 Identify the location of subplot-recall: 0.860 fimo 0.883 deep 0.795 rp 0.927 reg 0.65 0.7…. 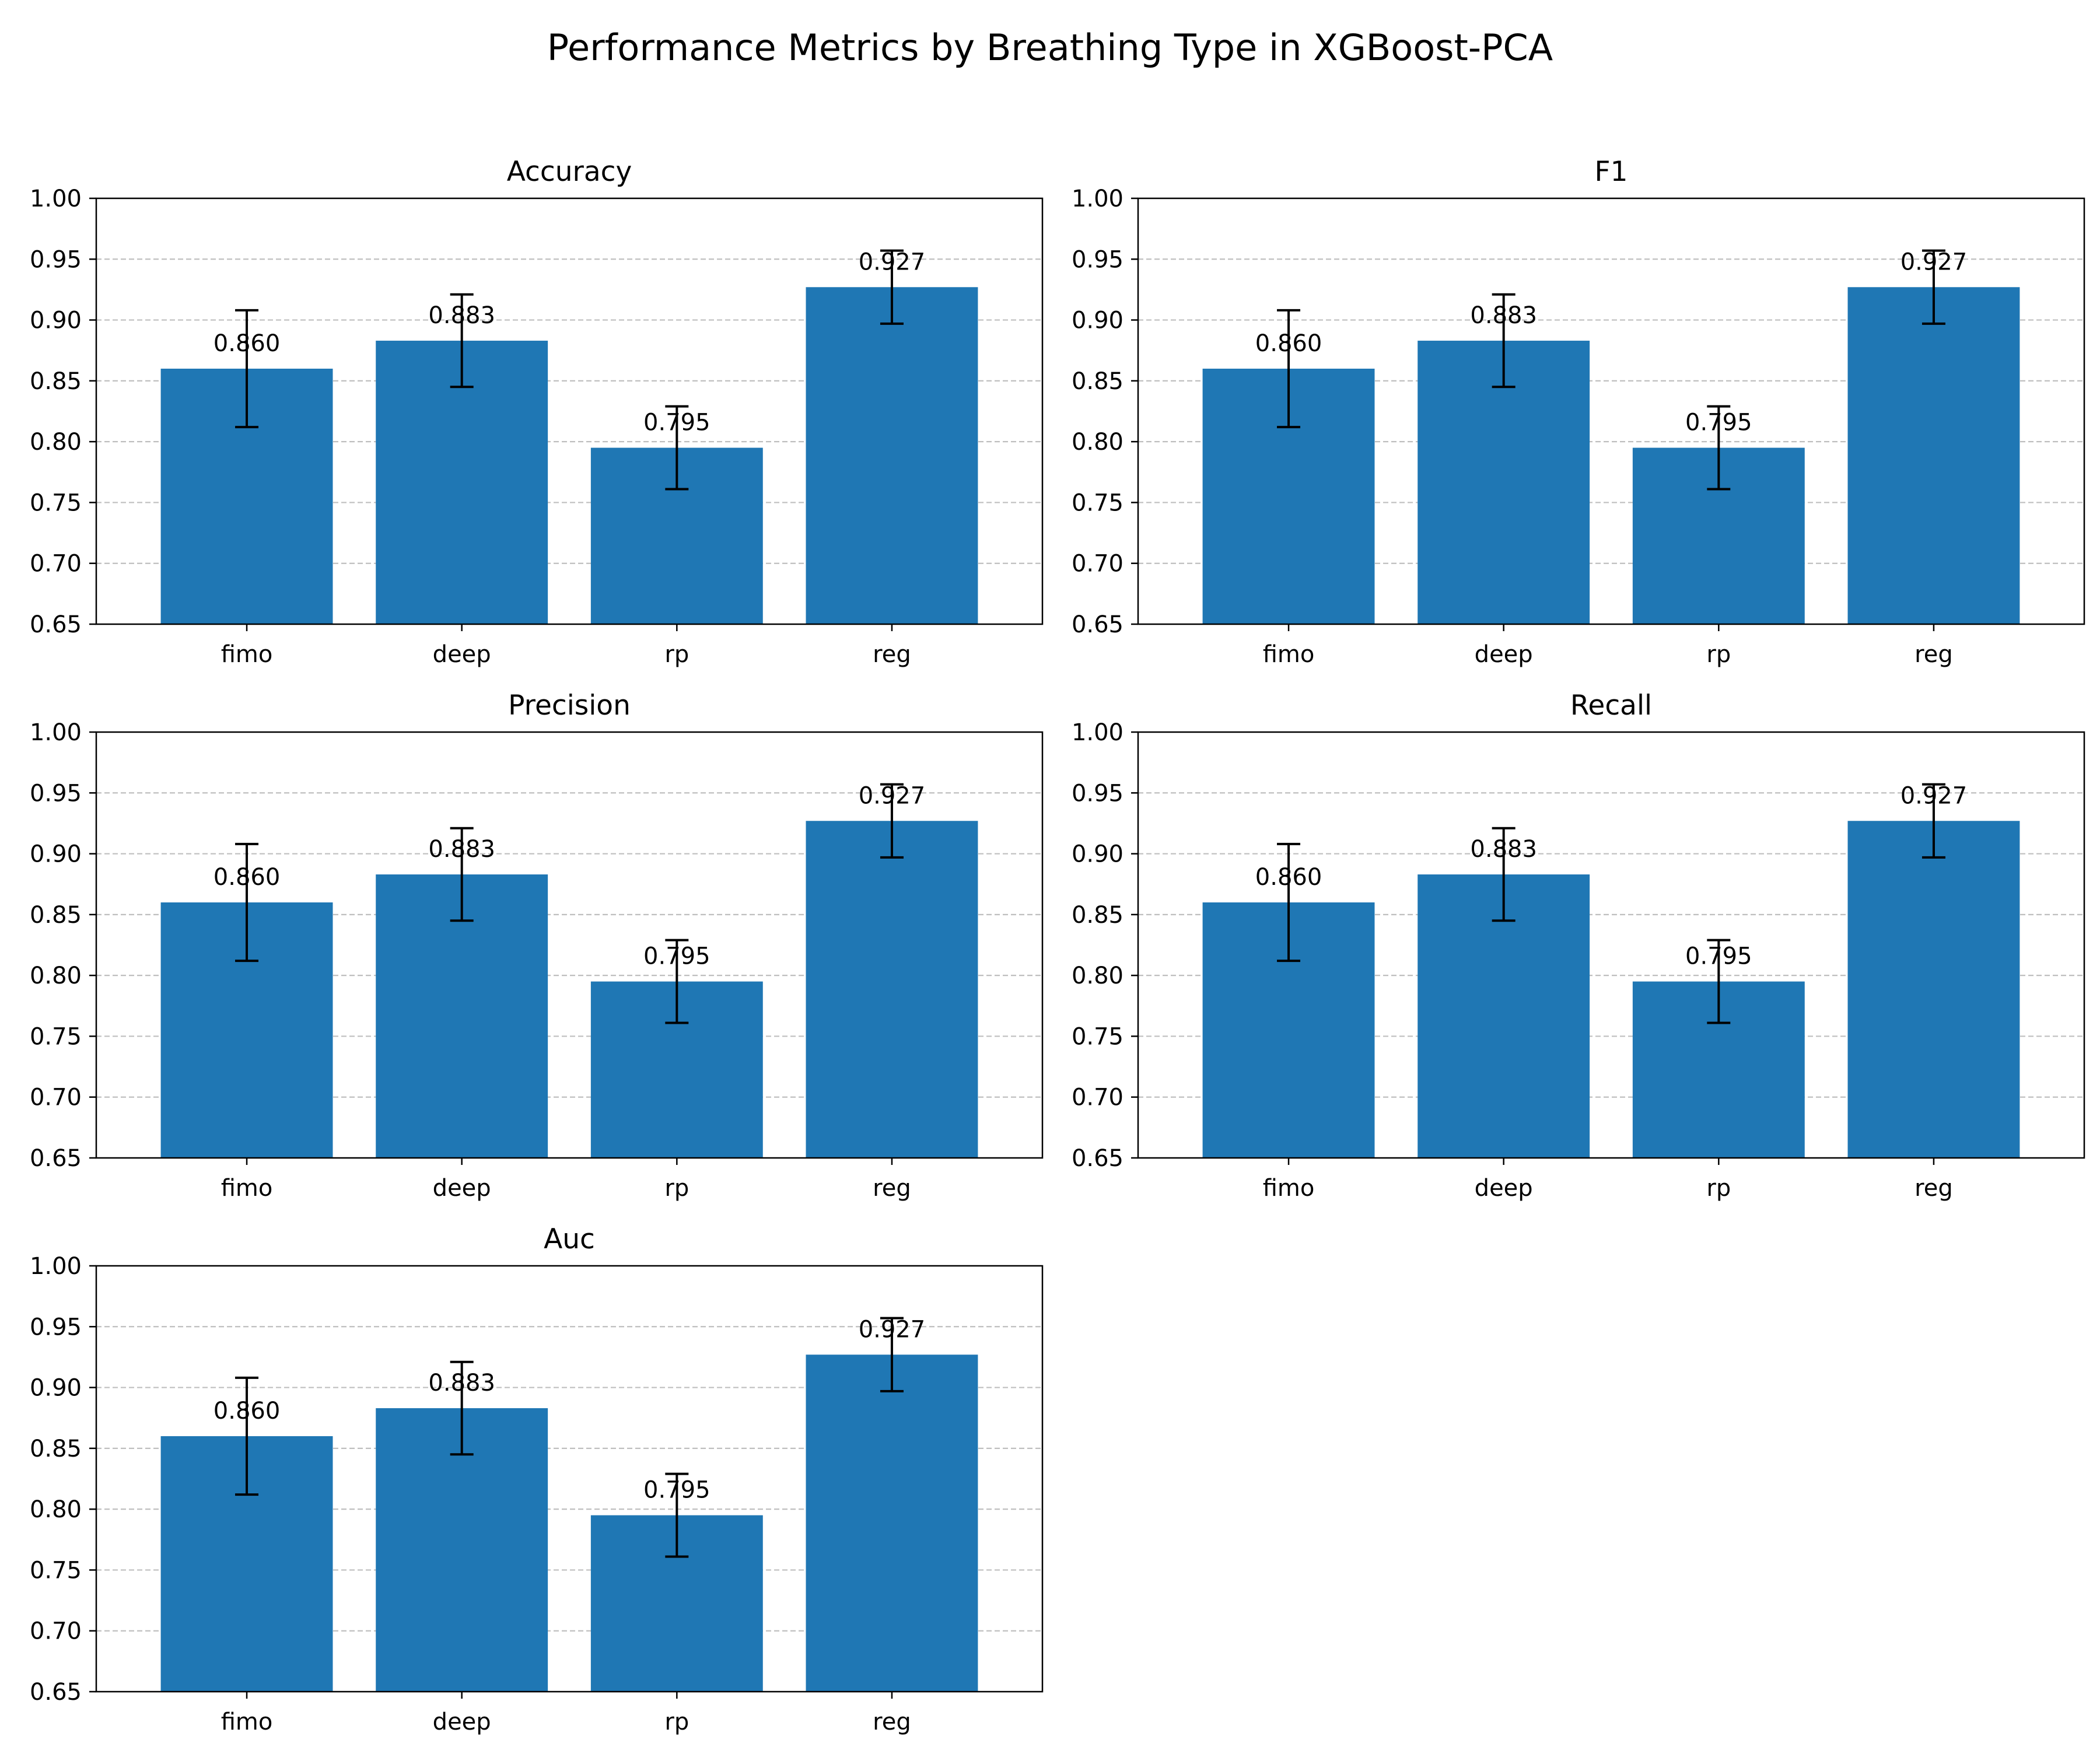
(1578, 946).